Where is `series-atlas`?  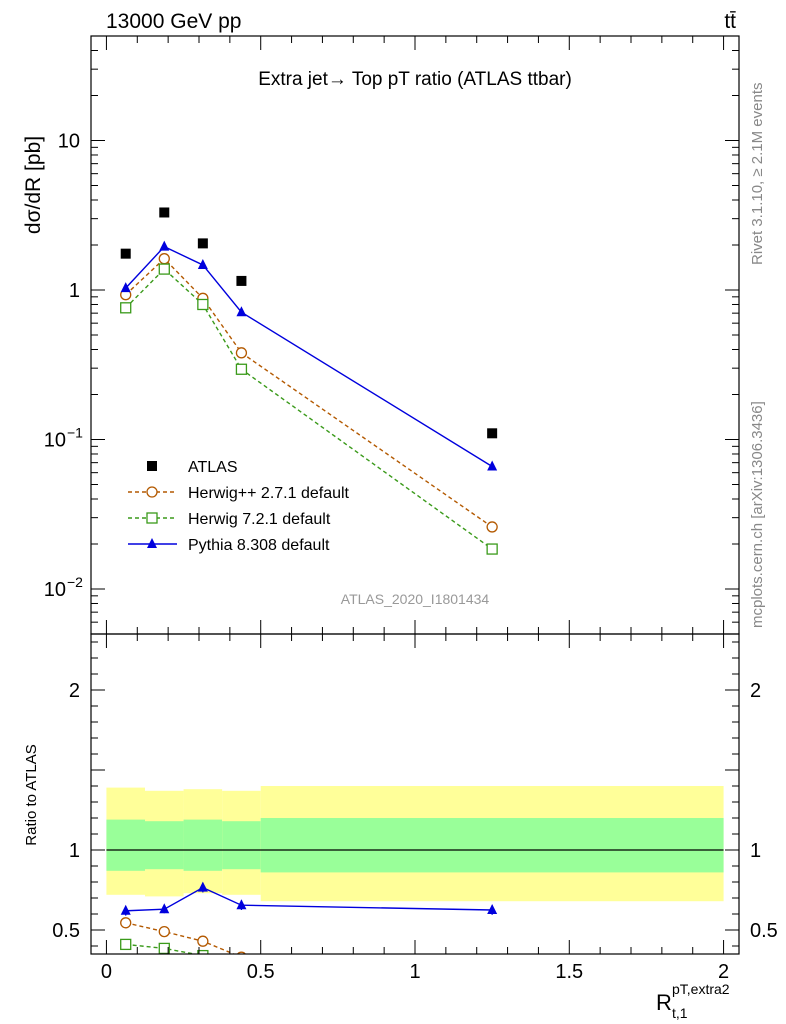
series-atlas is located at coordinates (309, 323).